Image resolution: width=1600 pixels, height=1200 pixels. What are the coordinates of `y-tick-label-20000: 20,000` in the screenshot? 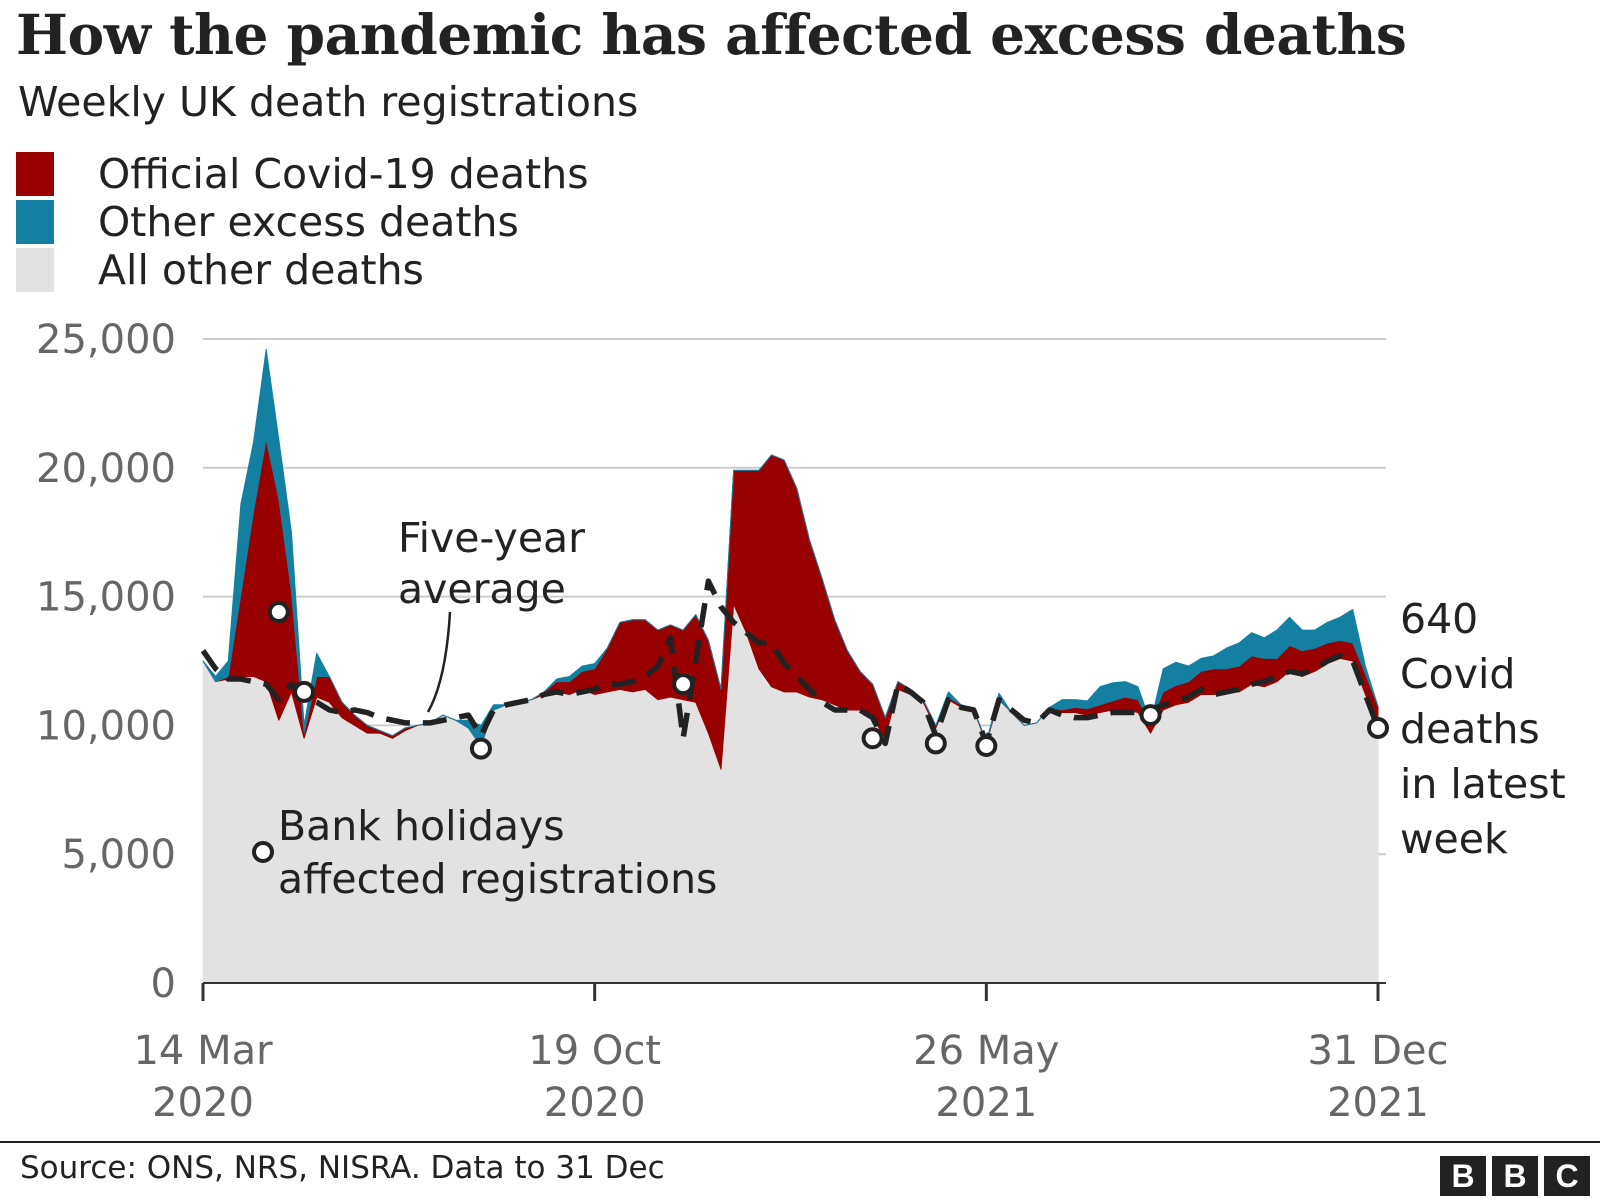 It's located at (106, 469).